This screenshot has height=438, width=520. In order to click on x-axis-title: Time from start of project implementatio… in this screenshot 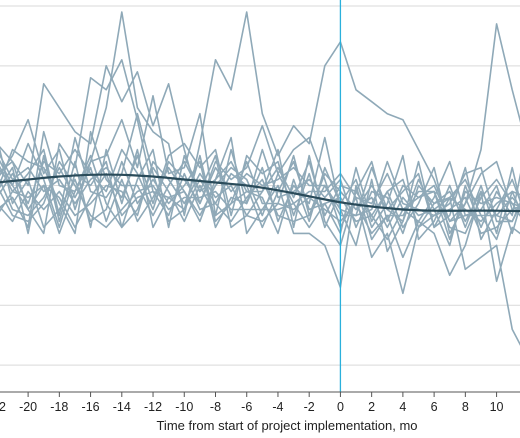, I will do `click(286, 425)`.